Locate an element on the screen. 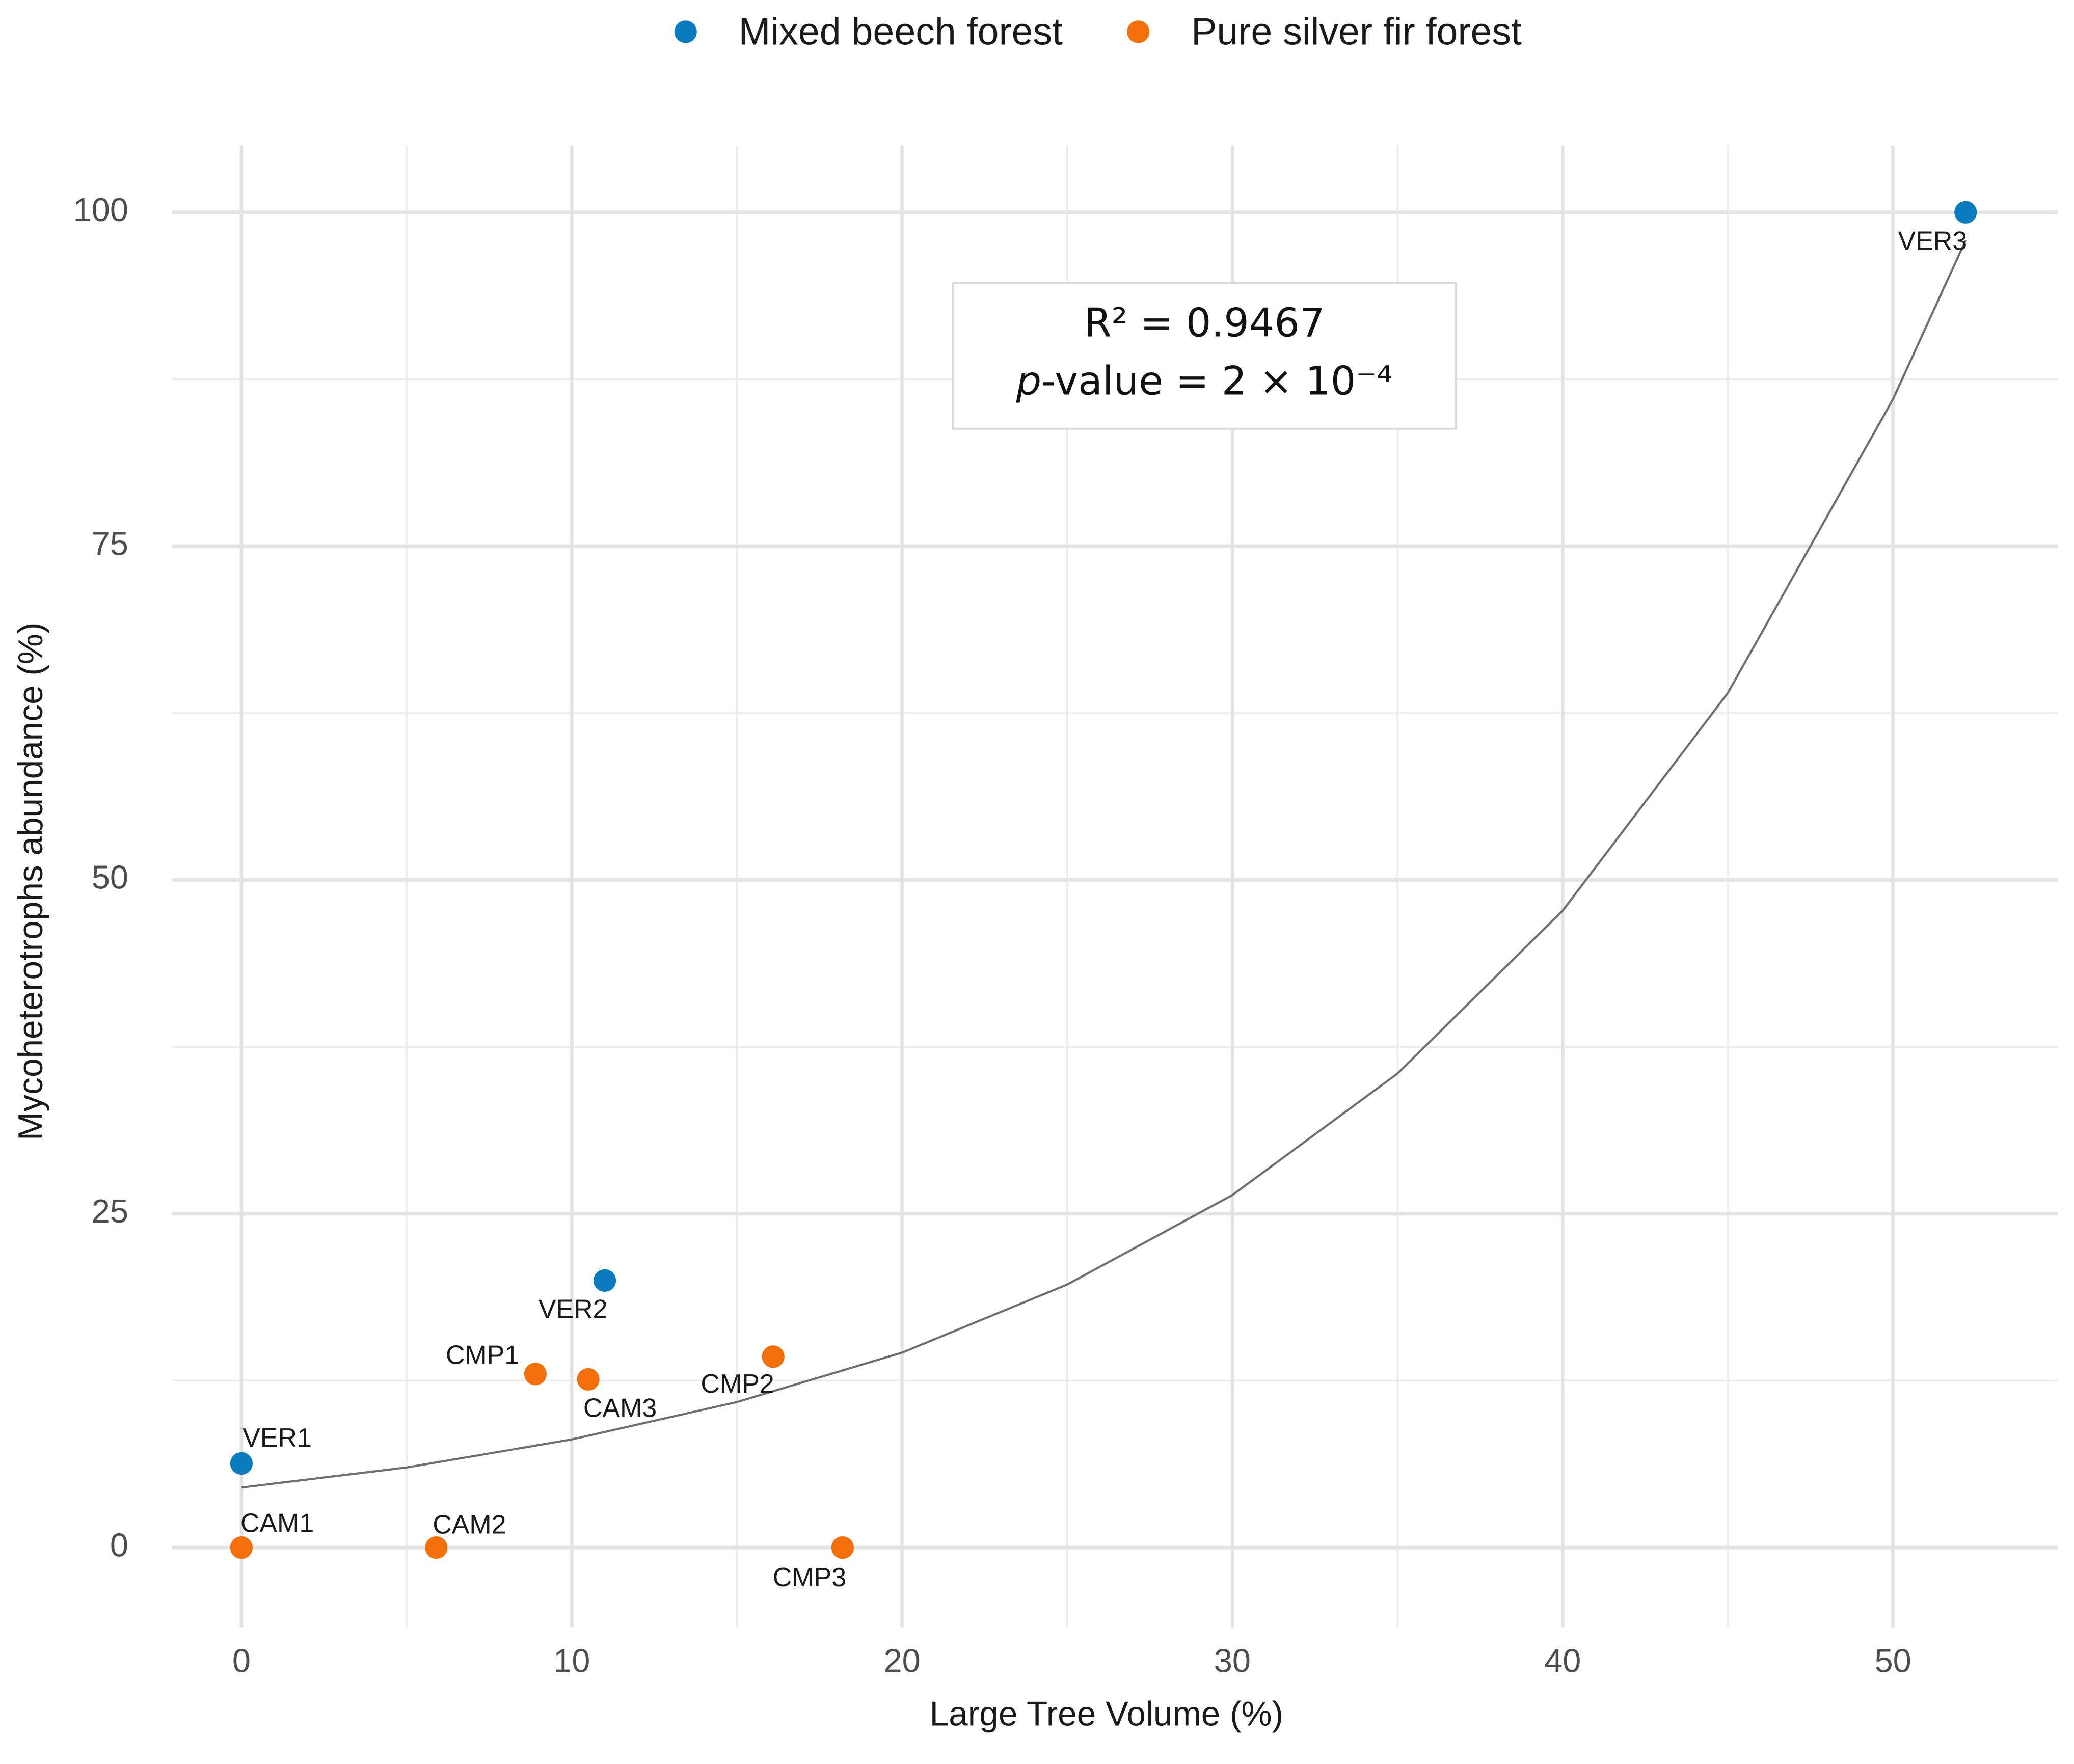 This screenshot has width=2074, height=1764. x-tick-label: 40 is located at coordinates (1562, 1660).